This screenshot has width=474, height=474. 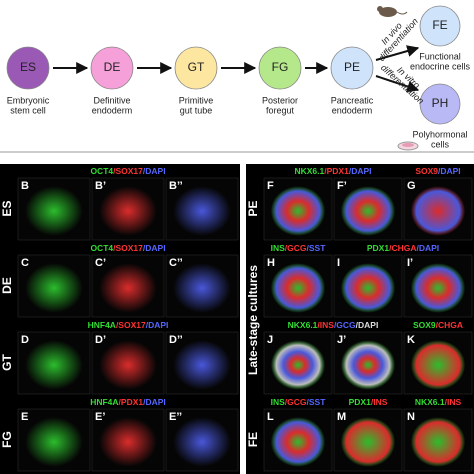 I want to click on outcome-caption: Functional, so click(x=440, y=56).